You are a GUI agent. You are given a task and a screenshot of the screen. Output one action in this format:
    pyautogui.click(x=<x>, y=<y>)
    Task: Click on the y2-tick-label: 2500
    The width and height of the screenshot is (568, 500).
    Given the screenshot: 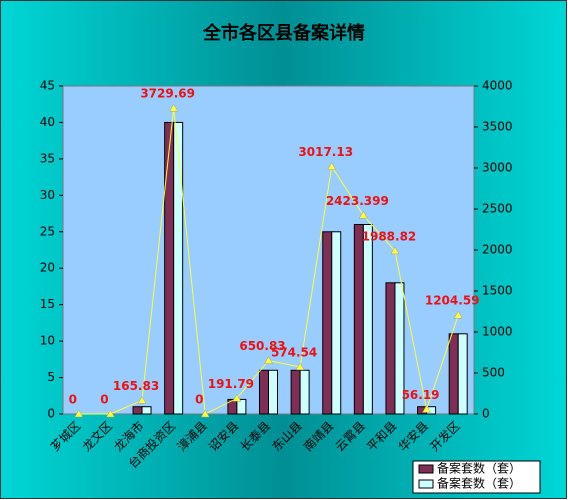 What is the action you would take?
    pyautogui.click(x=497, y=209)
    